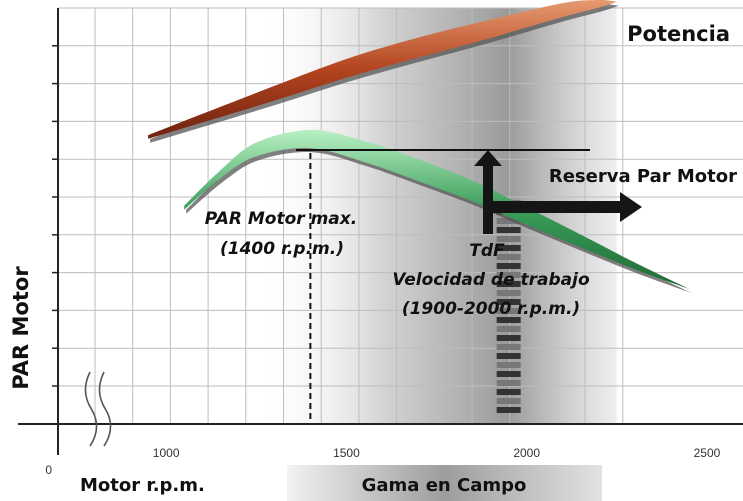 The height and width of the screenshot is (501, 743). What do you see at coordinates (565, 207) in the screenshot?
I see `reserve-right-arrow-icon` at bounding box center [565, 207].